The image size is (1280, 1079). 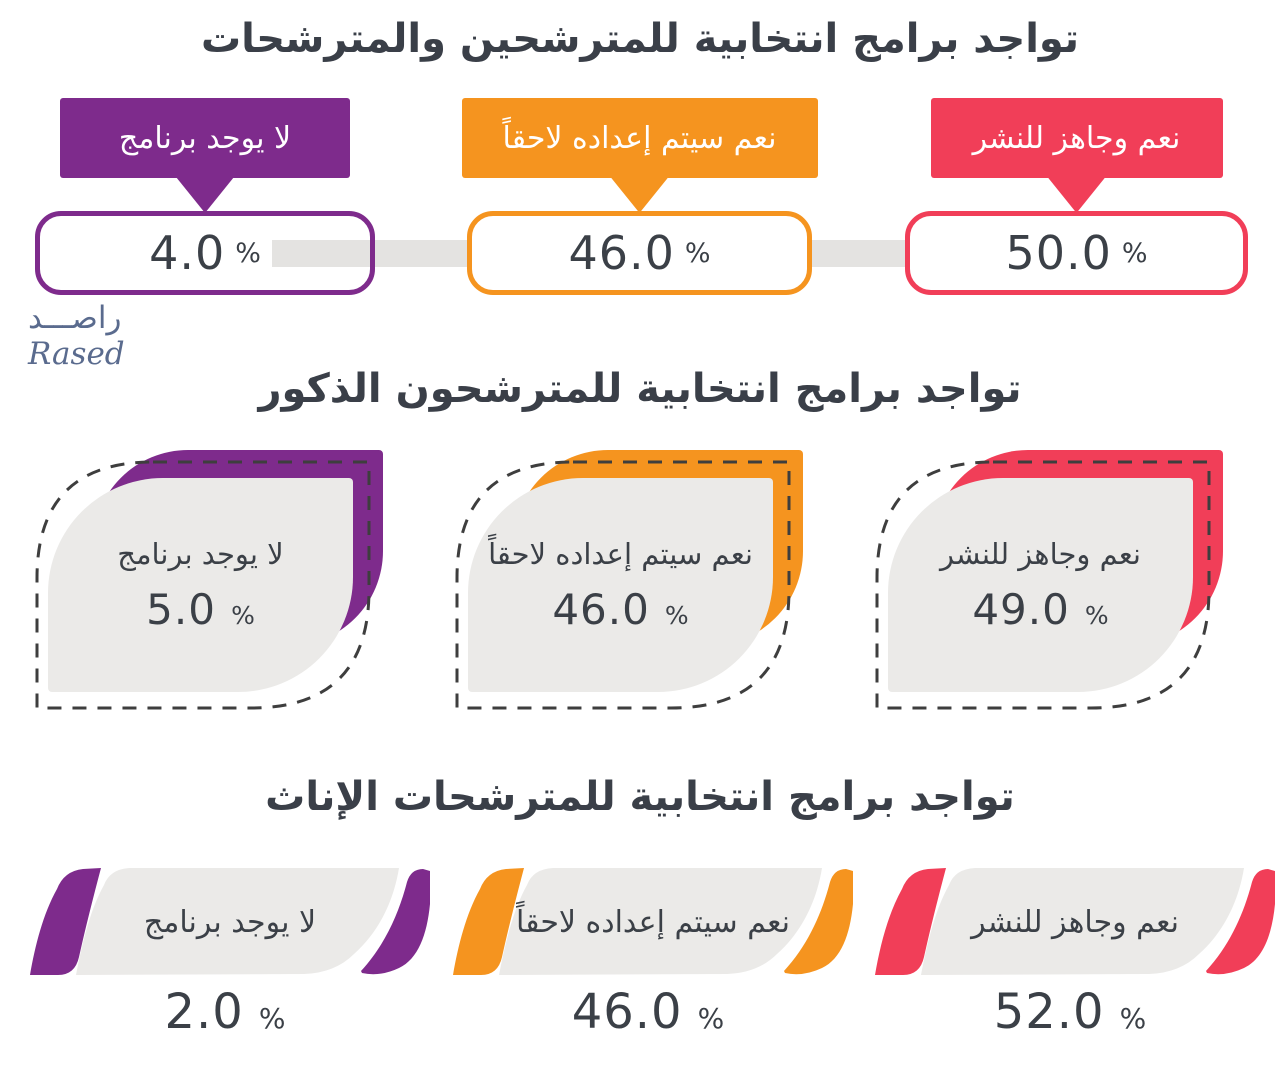 I want to click on callout-value-box: 4.0 %, so click(x=205, y=253).